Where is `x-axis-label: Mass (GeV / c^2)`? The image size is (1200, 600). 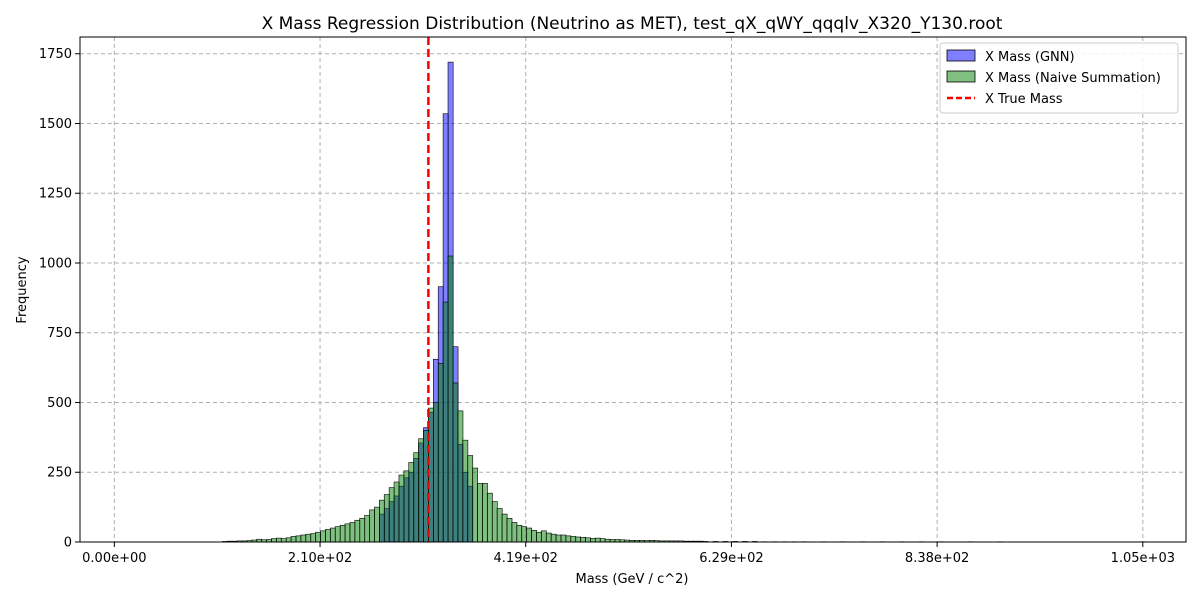
x-axis-label: Mass (GeV / c^2) is located at coordinates (632, 579).